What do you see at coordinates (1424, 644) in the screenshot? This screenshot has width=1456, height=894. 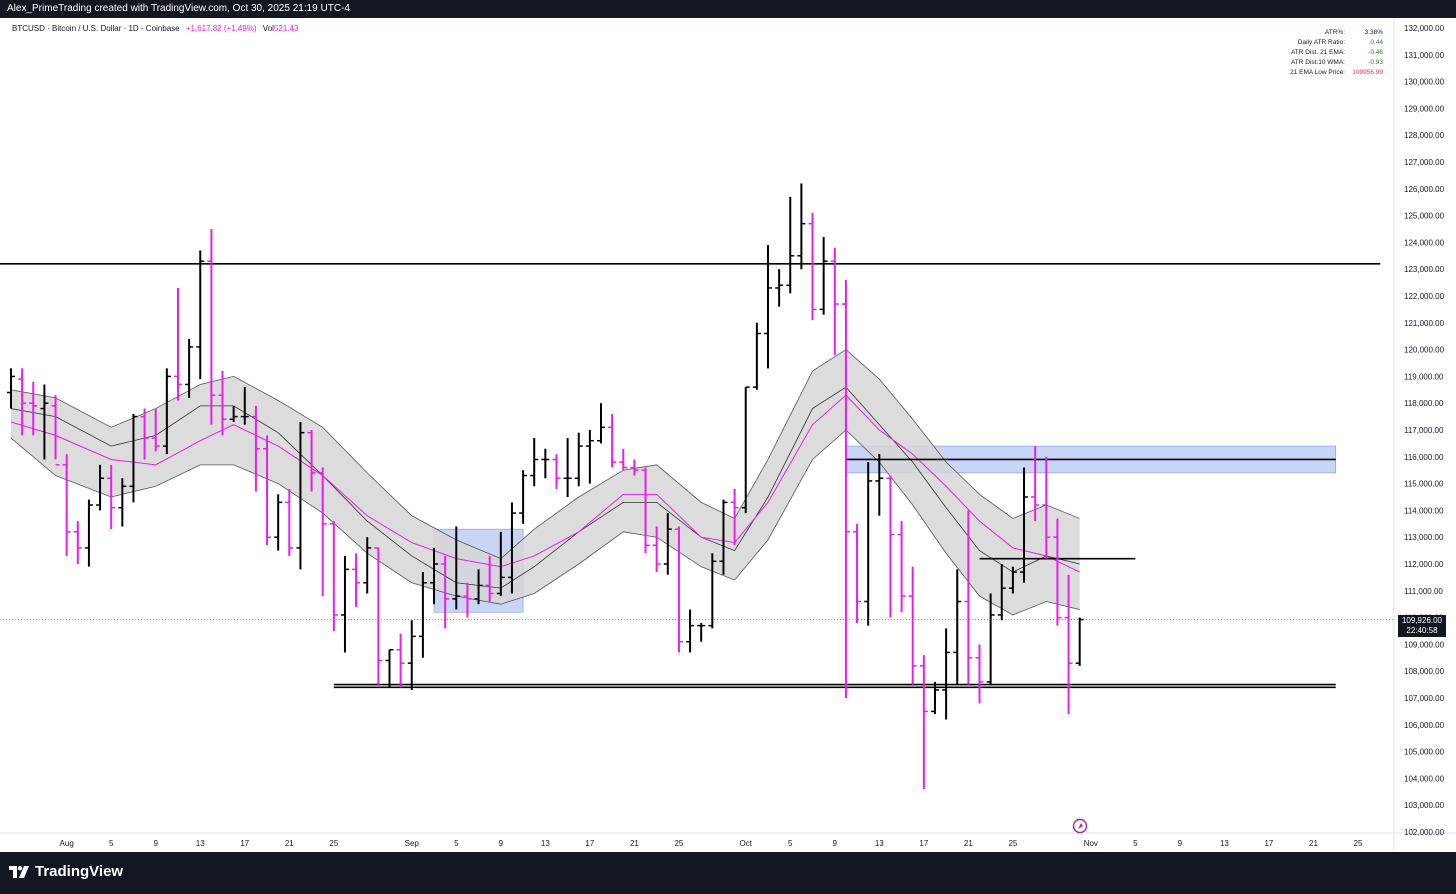 I see `price-tick-label: 109,000.00` at bounding box center [1424, 644].